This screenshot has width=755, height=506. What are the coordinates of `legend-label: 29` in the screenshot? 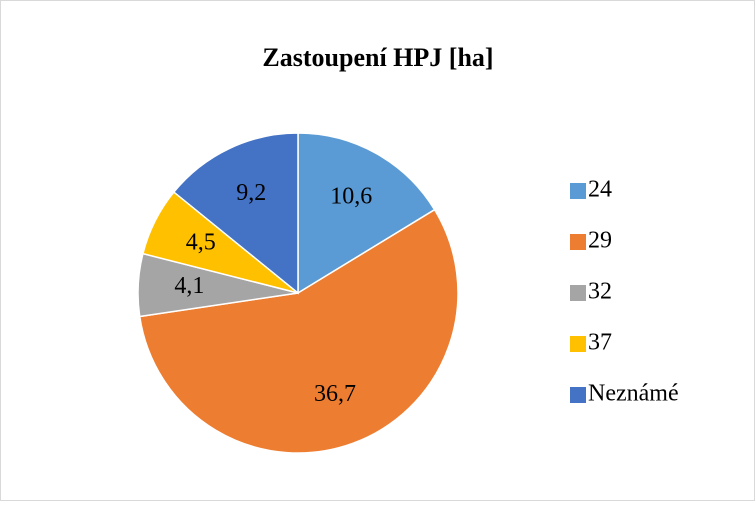 It's located at (600, 241).